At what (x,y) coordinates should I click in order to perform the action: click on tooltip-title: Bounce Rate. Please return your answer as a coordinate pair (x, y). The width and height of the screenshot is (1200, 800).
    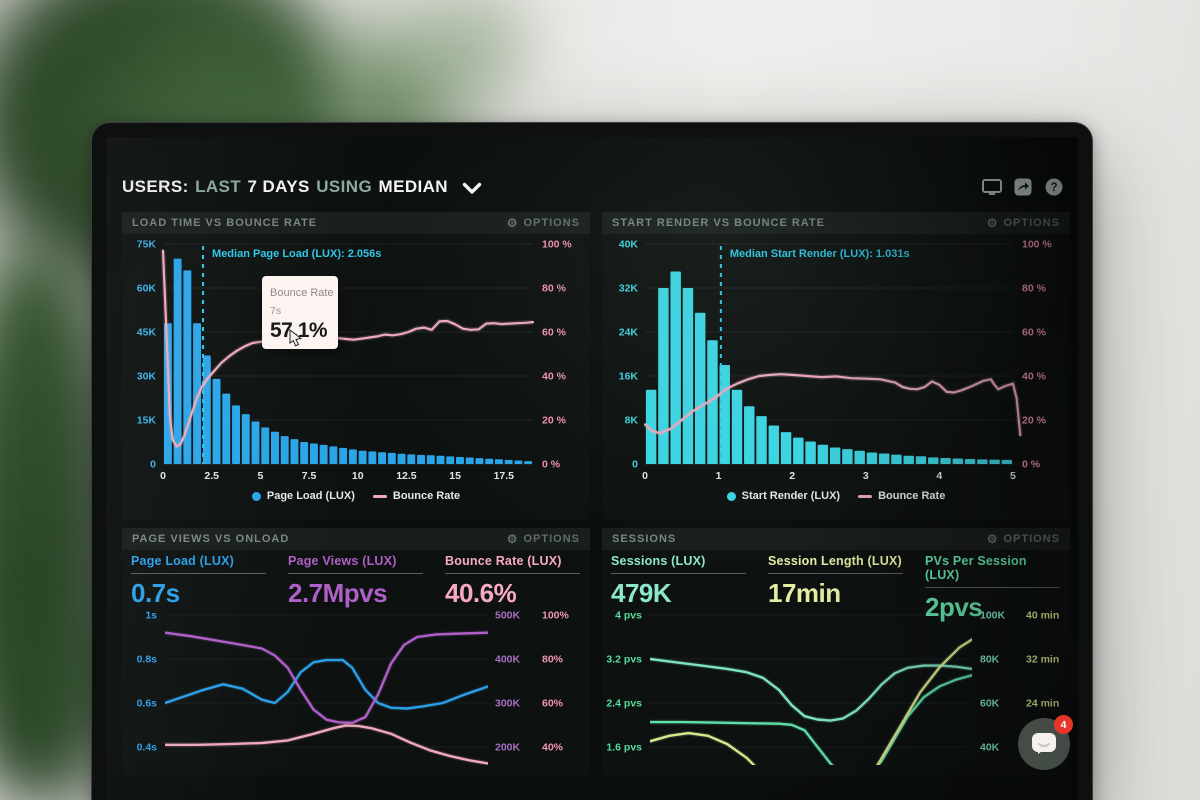
    Looking at the image, I should click on (302, 293).